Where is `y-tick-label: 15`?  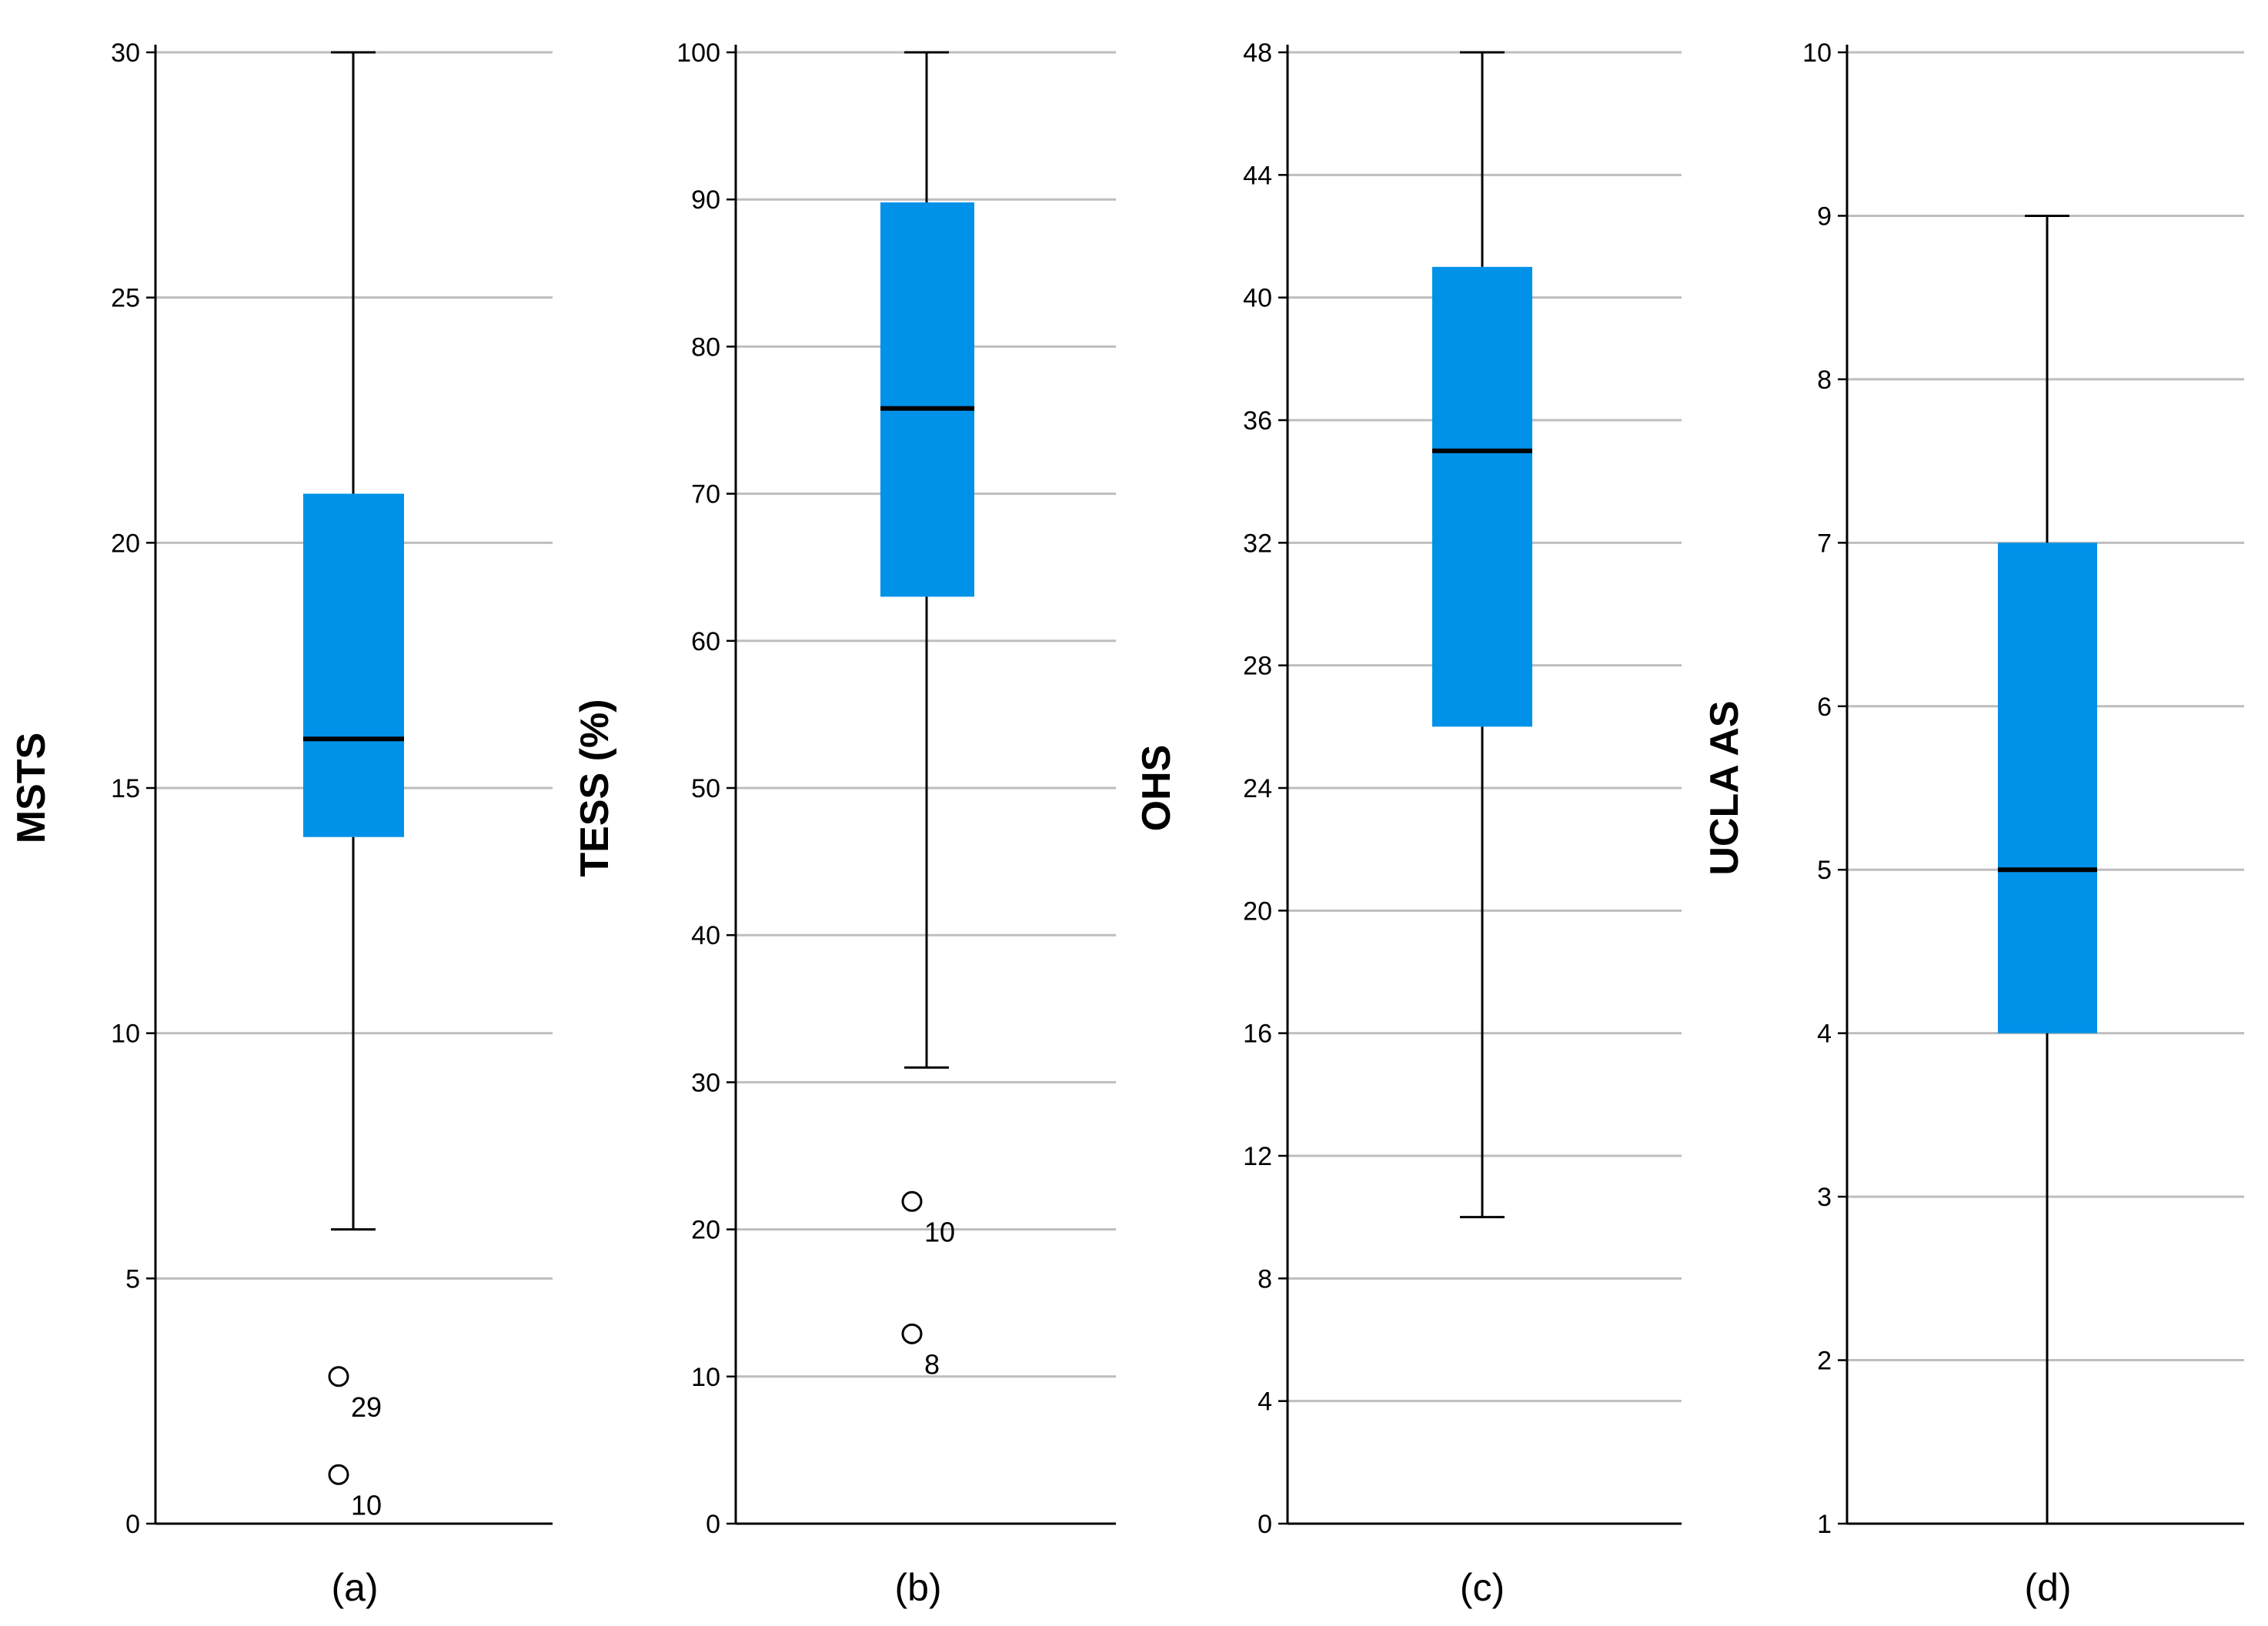 y-tick-label: 15 is located at coordinates (125, 788).